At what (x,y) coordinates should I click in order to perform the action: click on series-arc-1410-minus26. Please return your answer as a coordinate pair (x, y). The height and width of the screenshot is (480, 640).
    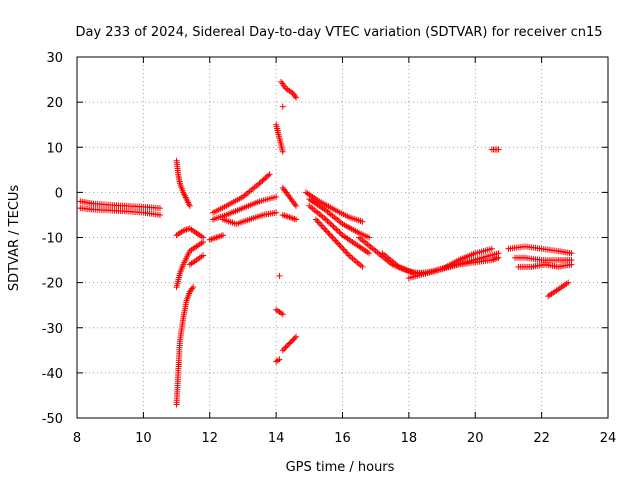
    Looking at the image, I should click on (279, 312).